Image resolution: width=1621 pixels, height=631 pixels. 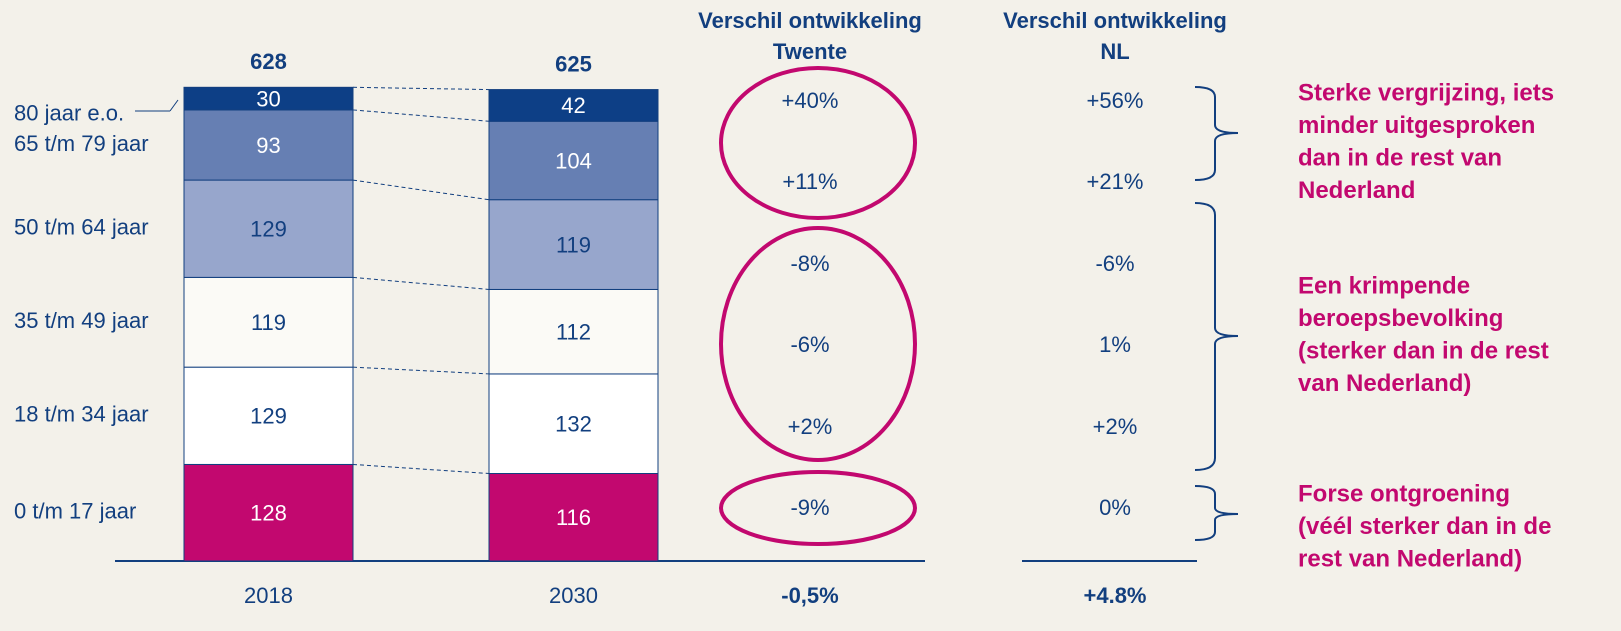 I want to click on annotation: Sterke vergrijzing, iets, so click(x=1426, y=92).